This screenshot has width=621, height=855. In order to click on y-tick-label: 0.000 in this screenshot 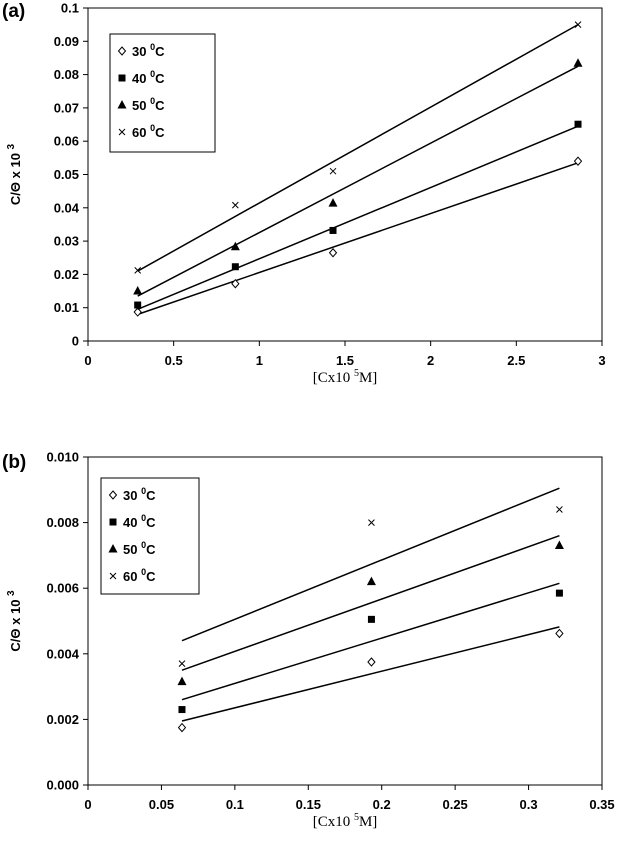, I will do `click(62, 785)`.